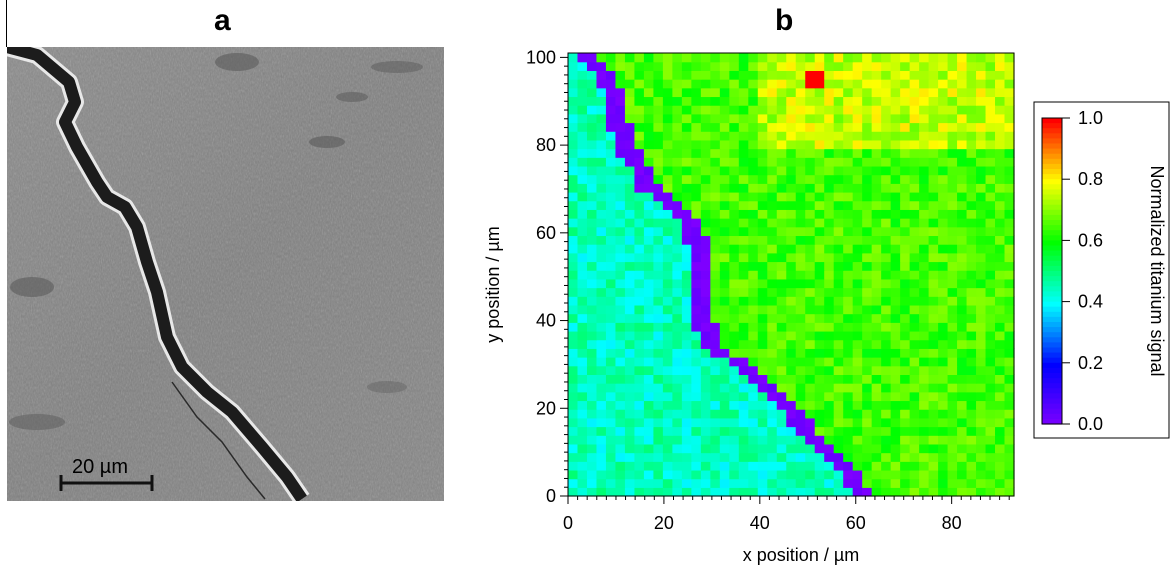 The width and height of the screenshot is (1176, 567). Describe the element at coordinates (546, 145) in the screenshot. I see `y-tick-label: 80` at that location.